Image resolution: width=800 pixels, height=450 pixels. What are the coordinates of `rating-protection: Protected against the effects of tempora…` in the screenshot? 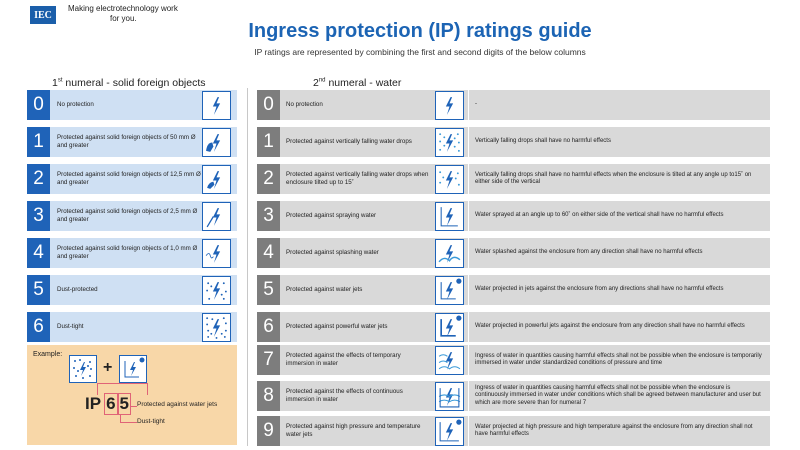 It's located at (343, 359).